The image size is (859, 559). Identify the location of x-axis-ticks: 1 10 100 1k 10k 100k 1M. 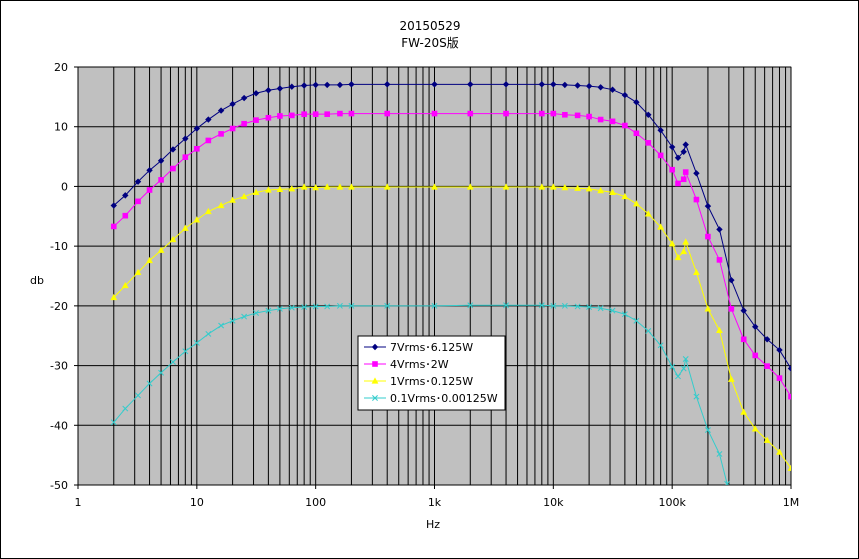
(437, 497).